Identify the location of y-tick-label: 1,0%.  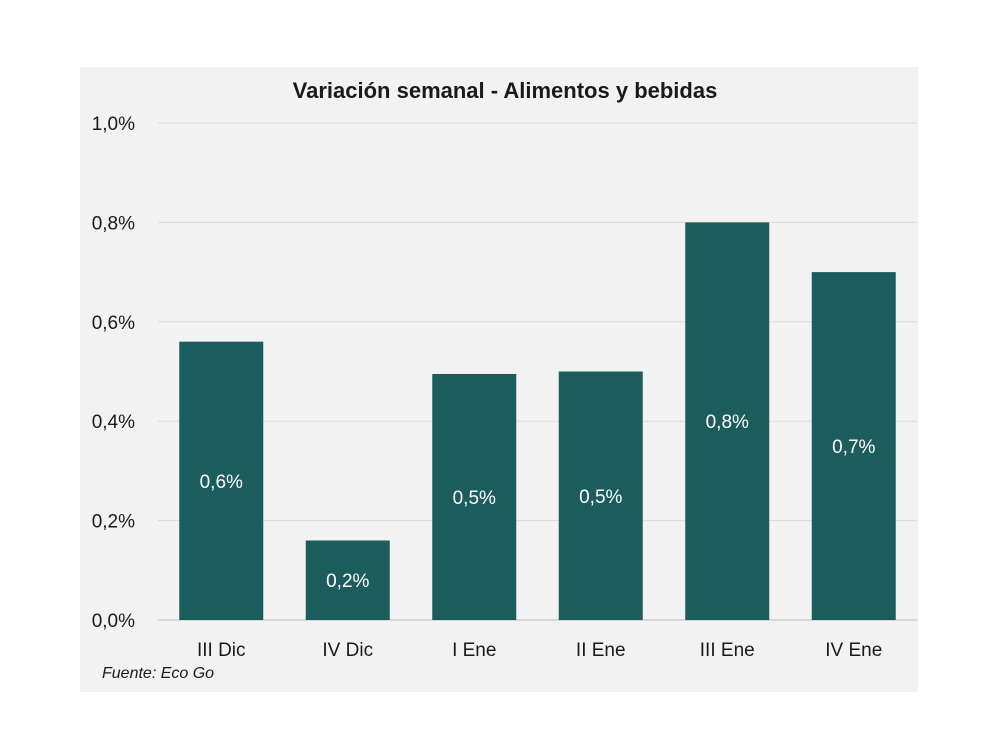
(113, 124).